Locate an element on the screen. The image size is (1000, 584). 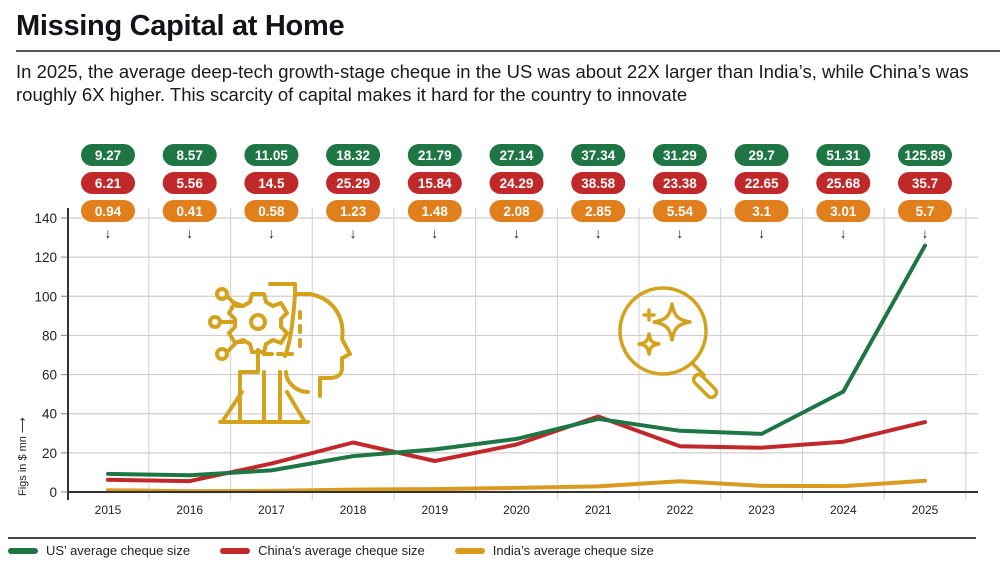
y-tick-label: 120 is located at coordinates (45, 257).